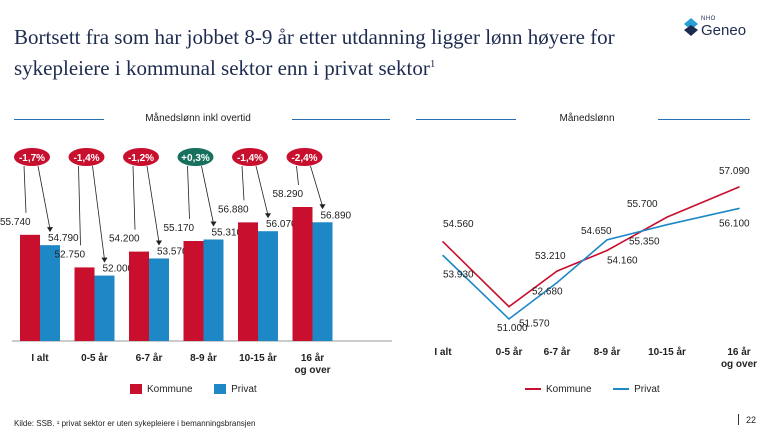 This screenshot has width=770, height=430. What do you see at coordinates (288, 194) in the screenshot?
I see `bar-kommune-value: 58.290` at bounding box center [288, 194].